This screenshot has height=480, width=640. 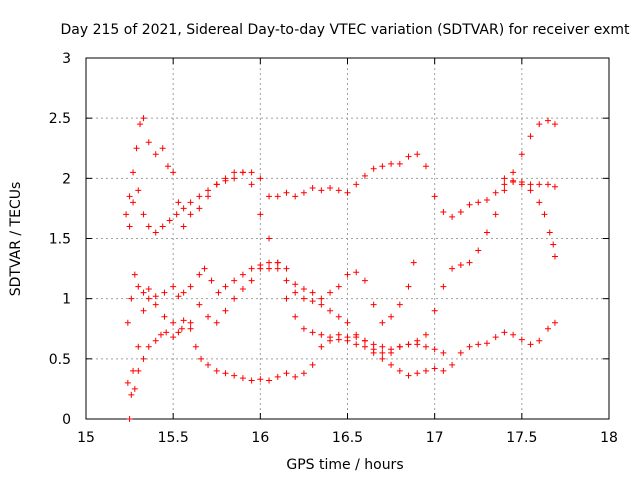 I want to click on y-tick-label: 2.5, so click(x=60, y=119).